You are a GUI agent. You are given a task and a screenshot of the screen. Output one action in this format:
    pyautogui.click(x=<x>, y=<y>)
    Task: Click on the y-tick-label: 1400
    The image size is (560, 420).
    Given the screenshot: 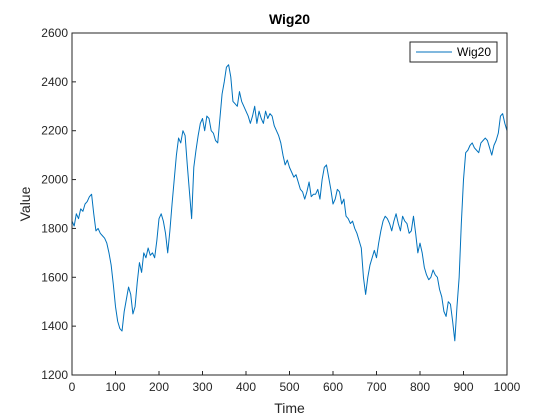 What is the action you would take?
    pyautogui.click(x=54, y=326)
    